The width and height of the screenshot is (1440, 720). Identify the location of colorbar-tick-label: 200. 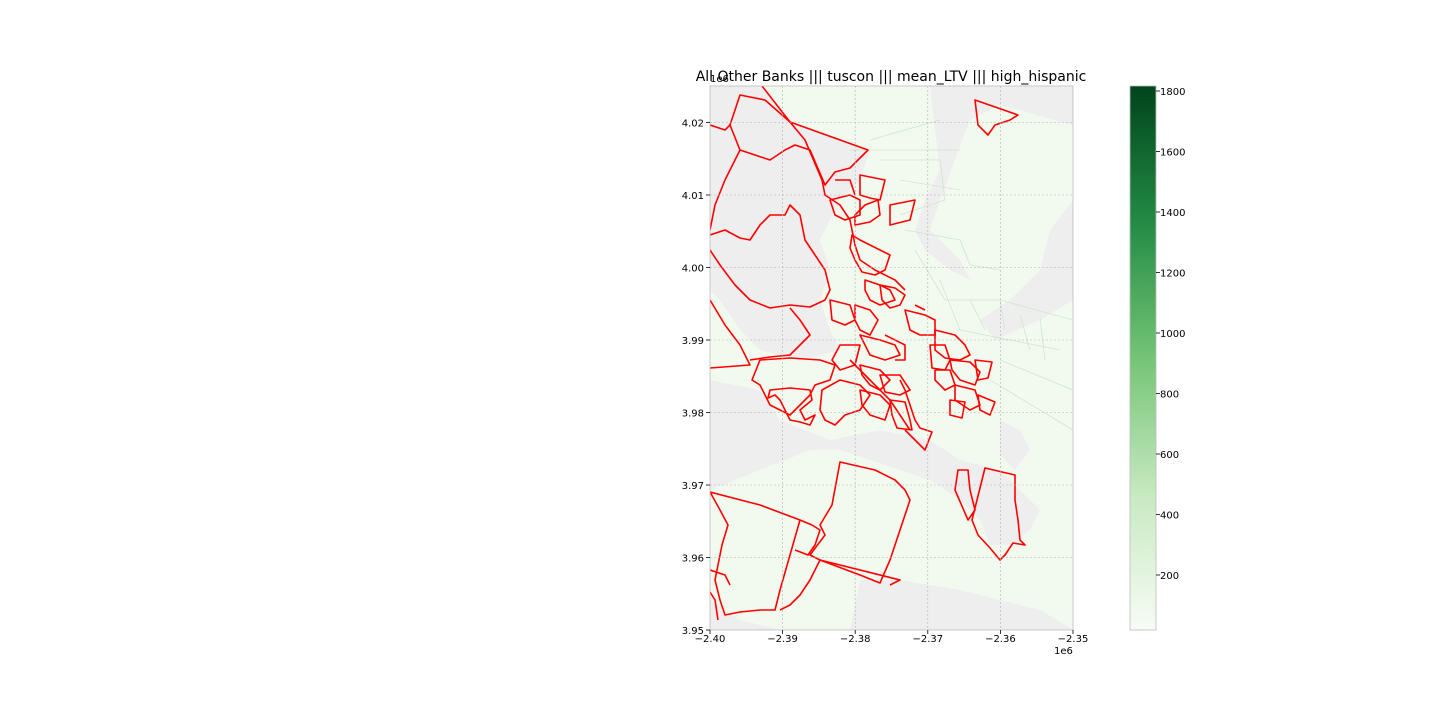
(1169, 576).